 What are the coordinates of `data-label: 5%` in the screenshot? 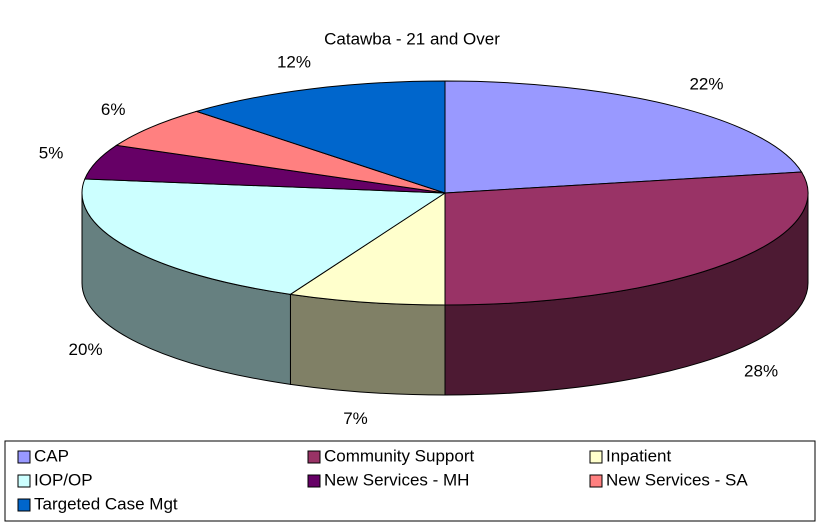 It's located at (51, 152).